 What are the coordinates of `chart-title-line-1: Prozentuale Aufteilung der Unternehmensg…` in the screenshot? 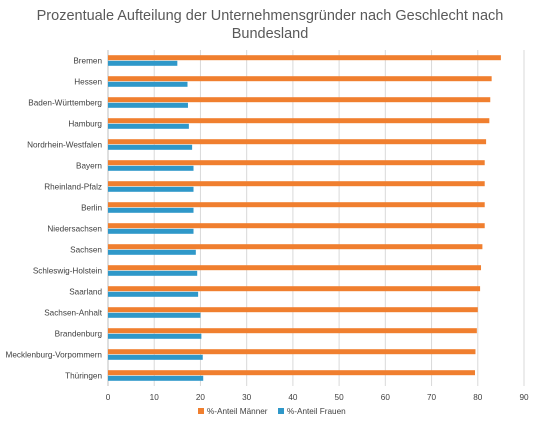 It's located at (270, 16).